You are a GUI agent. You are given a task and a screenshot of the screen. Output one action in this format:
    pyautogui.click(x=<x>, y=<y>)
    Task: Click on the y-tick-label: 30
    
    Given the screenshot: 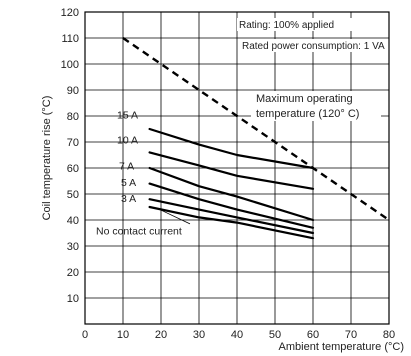 What is the action you would take?
    pyautogui.click(x=73, y=247)
    